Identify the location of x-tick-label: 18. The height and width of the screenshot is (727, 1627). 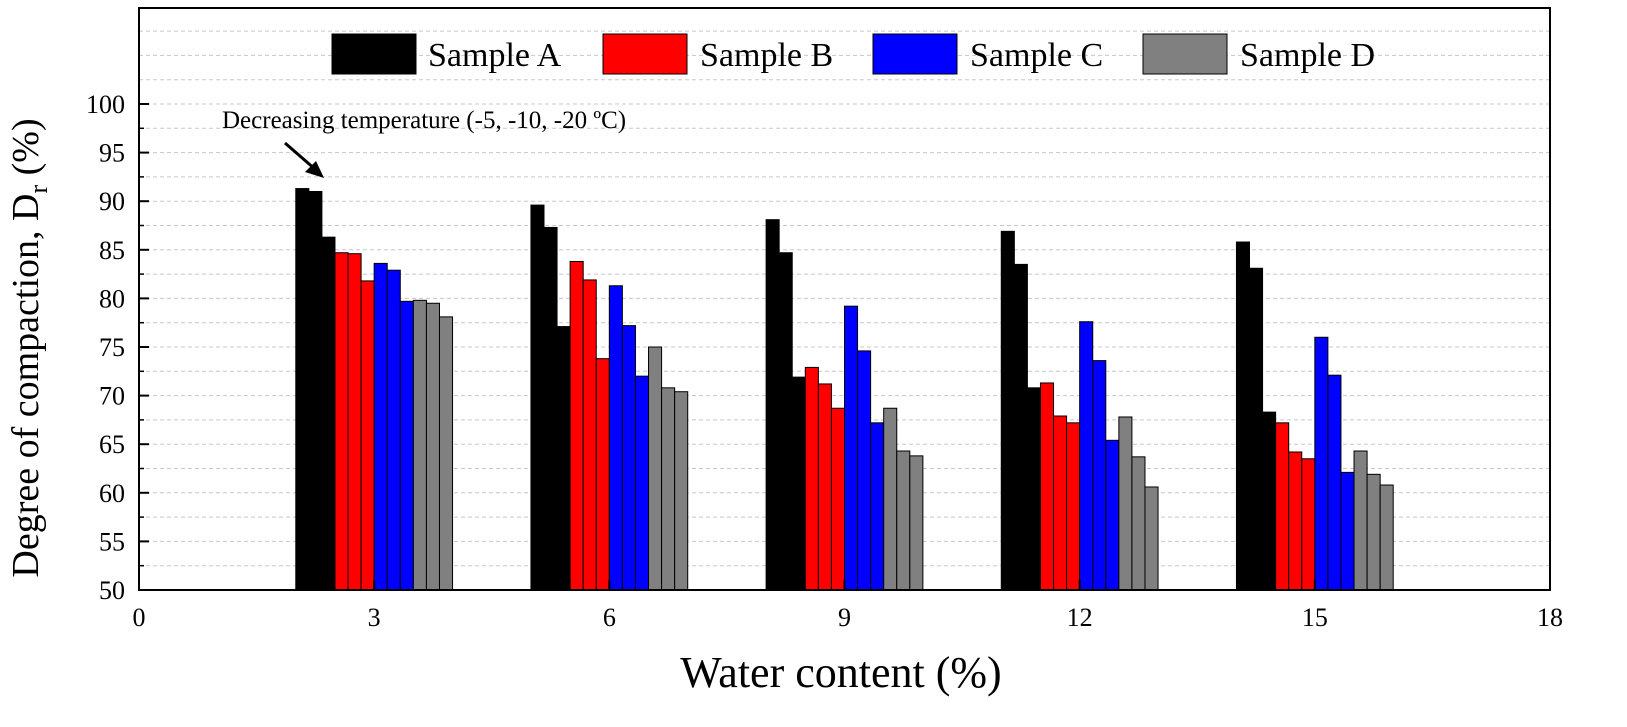
(1550, 617).